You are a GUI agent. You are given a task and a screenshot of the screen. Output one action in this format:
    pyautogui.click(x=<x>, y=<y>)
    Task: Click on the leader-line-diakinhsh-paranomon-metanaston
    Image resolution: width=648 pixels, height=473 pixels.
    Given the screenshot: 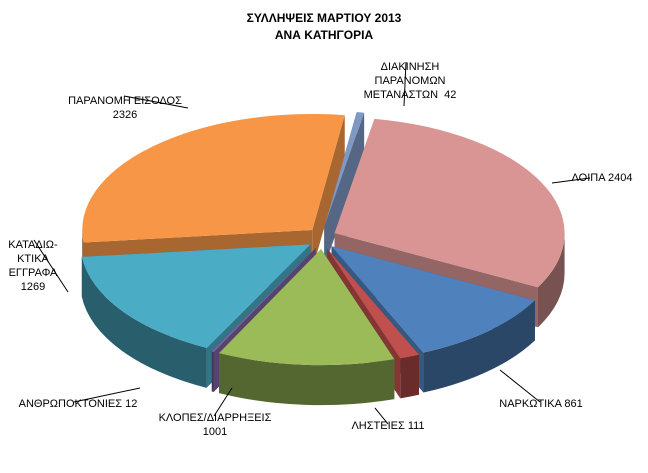 What is the action you would take?
    pyautogui.click(x=405, y=84)
    